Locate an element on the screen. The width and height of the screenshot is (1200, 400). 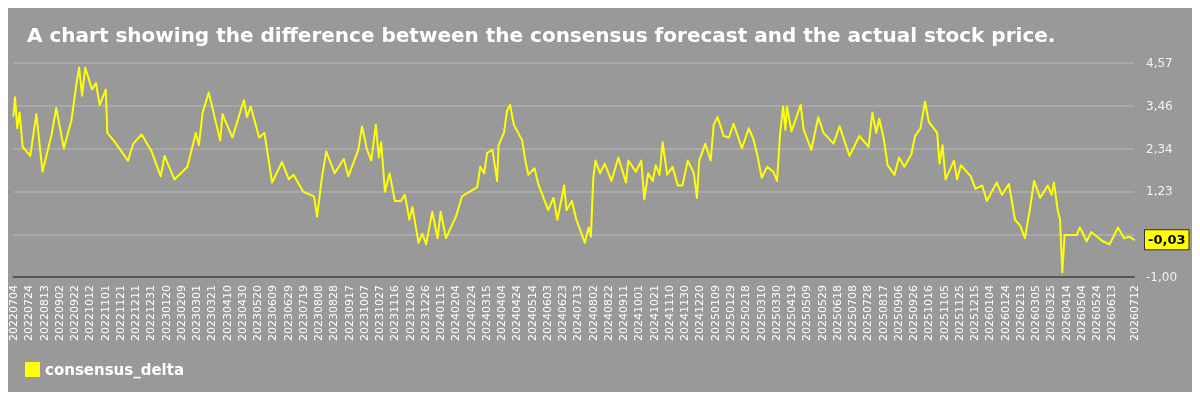
x-tick-label: 20240424 is located at coordinates (517, 313).